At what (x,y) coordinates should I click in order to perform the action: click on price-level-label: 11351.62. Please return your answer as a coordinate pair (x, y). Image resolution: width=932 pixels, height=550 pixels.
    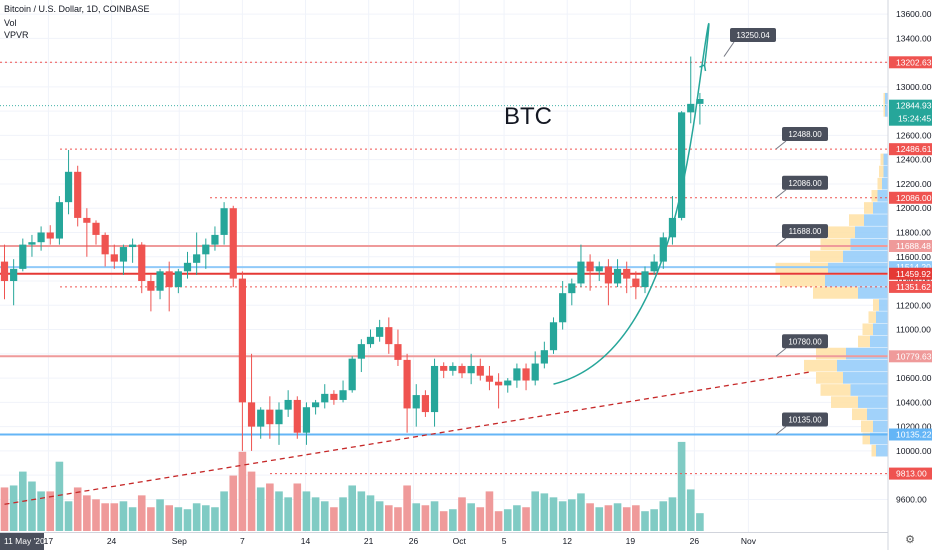
    Looking at the image, I should click on (913, 287).